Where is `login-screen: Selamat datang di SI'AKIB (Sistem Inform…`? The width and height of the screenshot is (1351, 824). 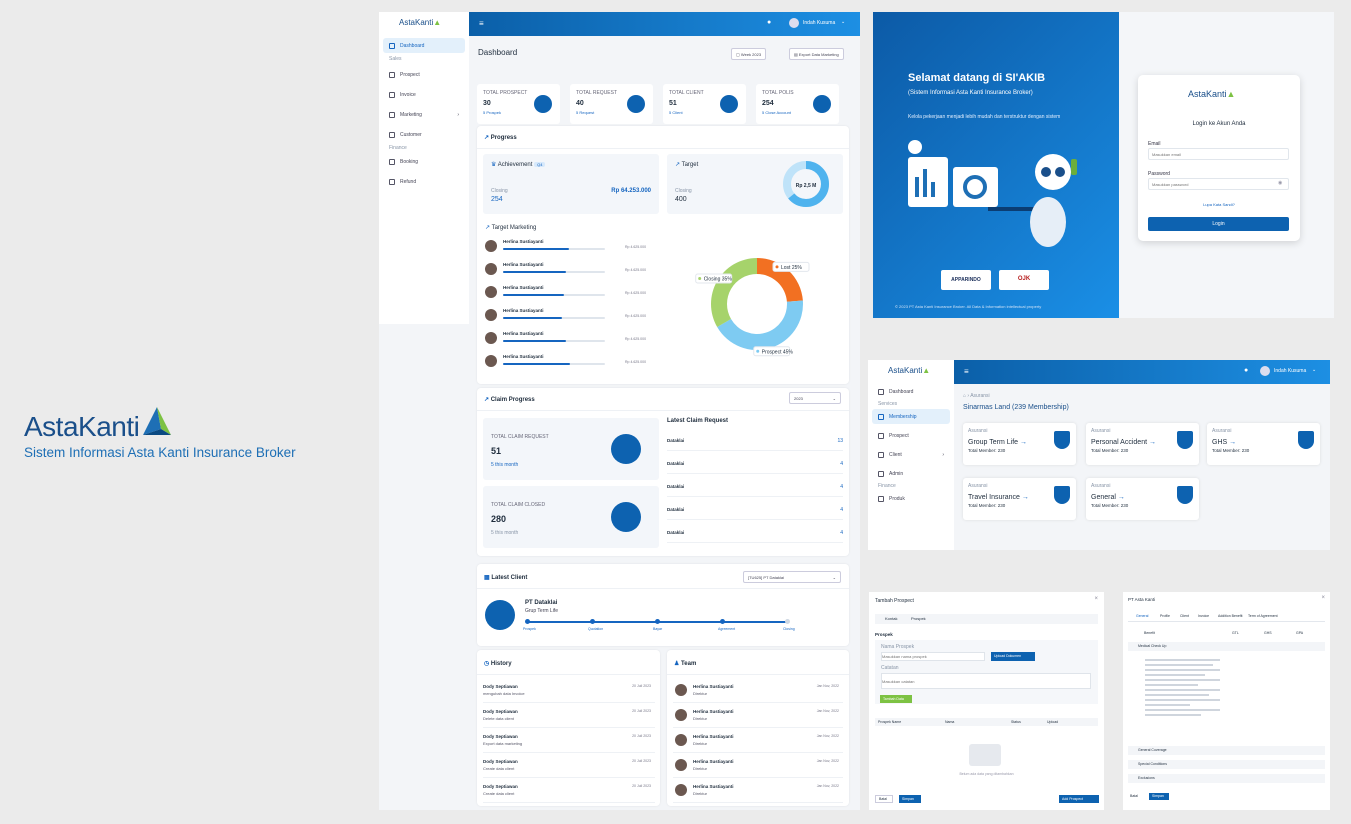
login-screen: Selamat datang di SI'AKIB (Sistem Inform… is located at coordinates (1103, 165).